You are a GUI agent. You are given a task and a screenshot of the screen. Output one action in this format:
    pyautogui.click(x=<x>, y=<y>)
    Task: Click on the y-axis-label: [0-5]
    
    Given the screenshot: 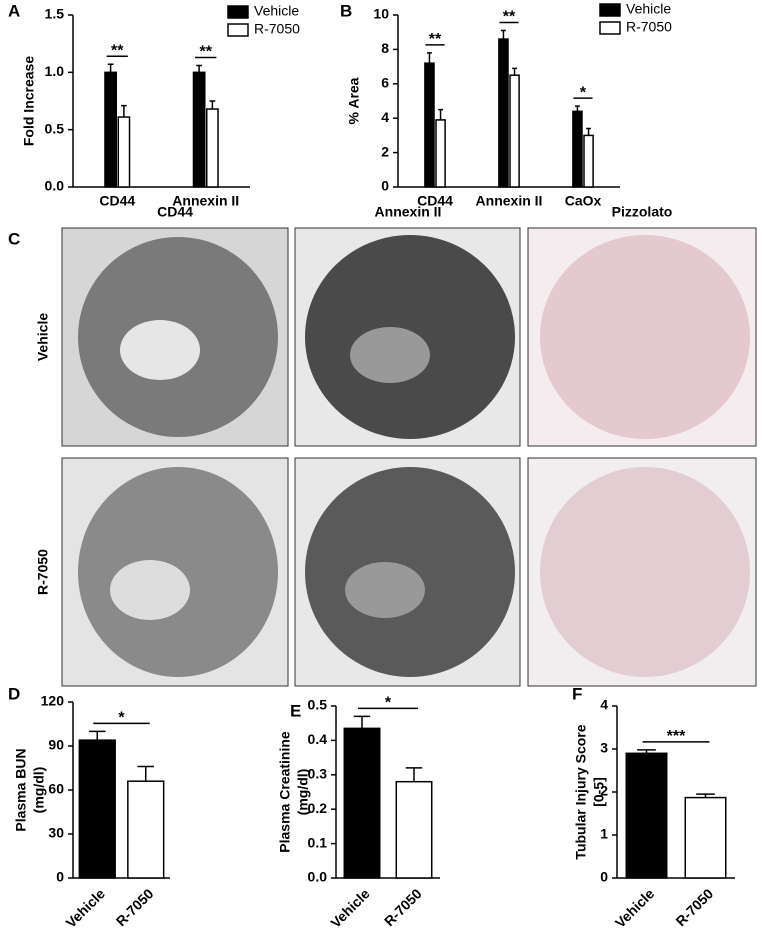 What is the action you would take?
    pyautogui.click(x=599, y=792)
    